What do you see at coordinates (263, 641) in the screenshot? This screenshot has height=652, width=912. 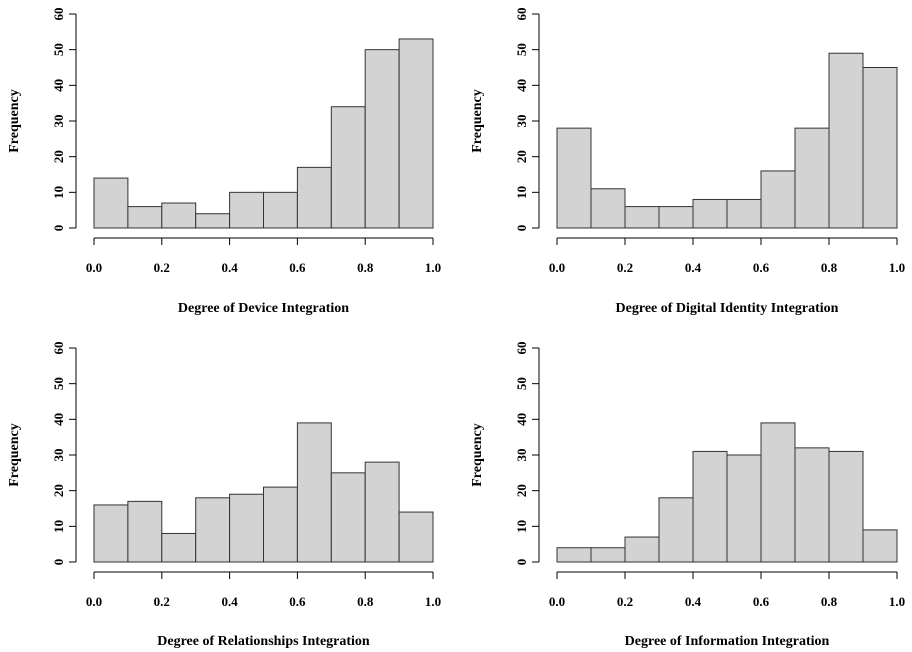 I see `x-axis-label: Degree of Relationships Integration` at bounding box center [263, 641].